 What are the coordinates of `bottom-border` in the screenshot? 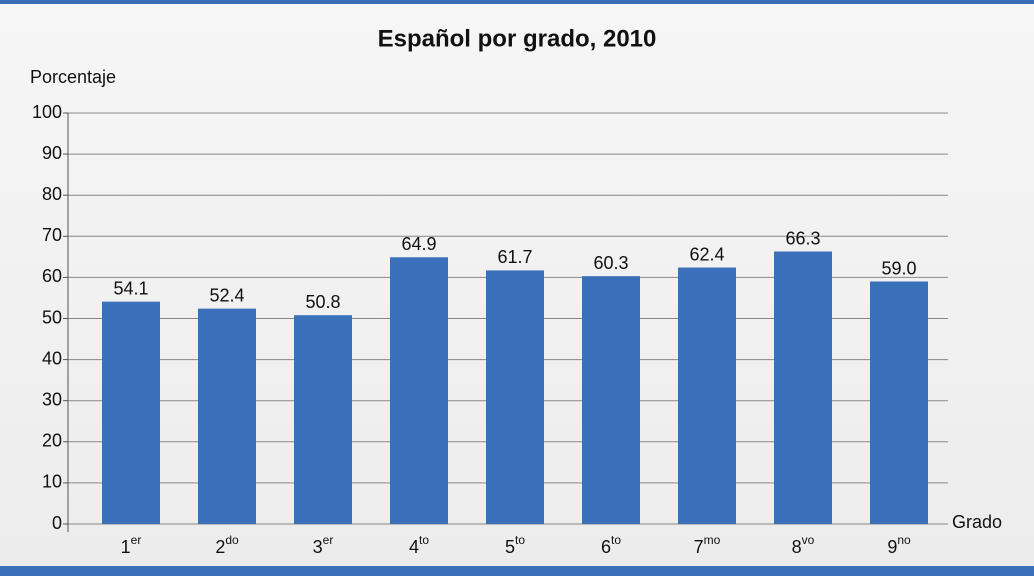 It's located at (517, 571).